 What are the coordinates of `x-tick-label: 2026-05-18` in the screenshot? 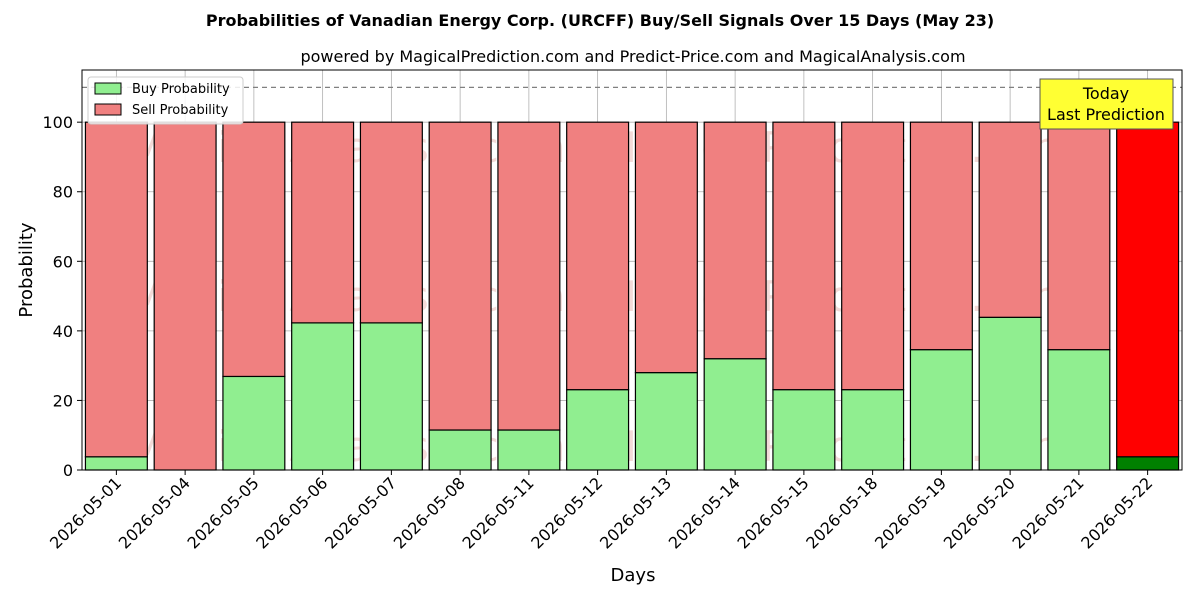 It's located at (841, 512).